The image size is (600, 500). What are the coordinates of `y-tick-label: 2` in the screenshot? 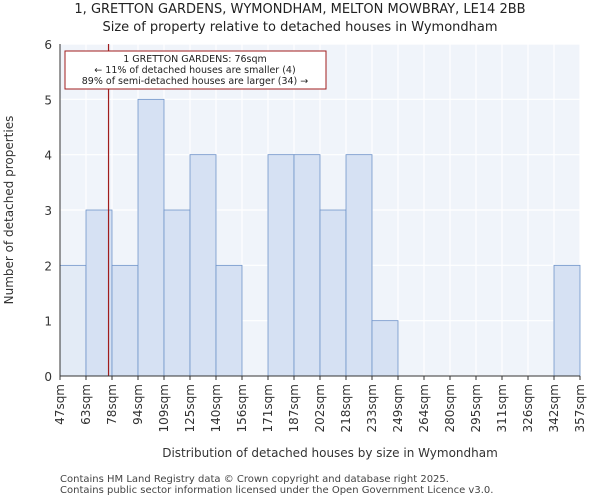 It's located at (48, 266).